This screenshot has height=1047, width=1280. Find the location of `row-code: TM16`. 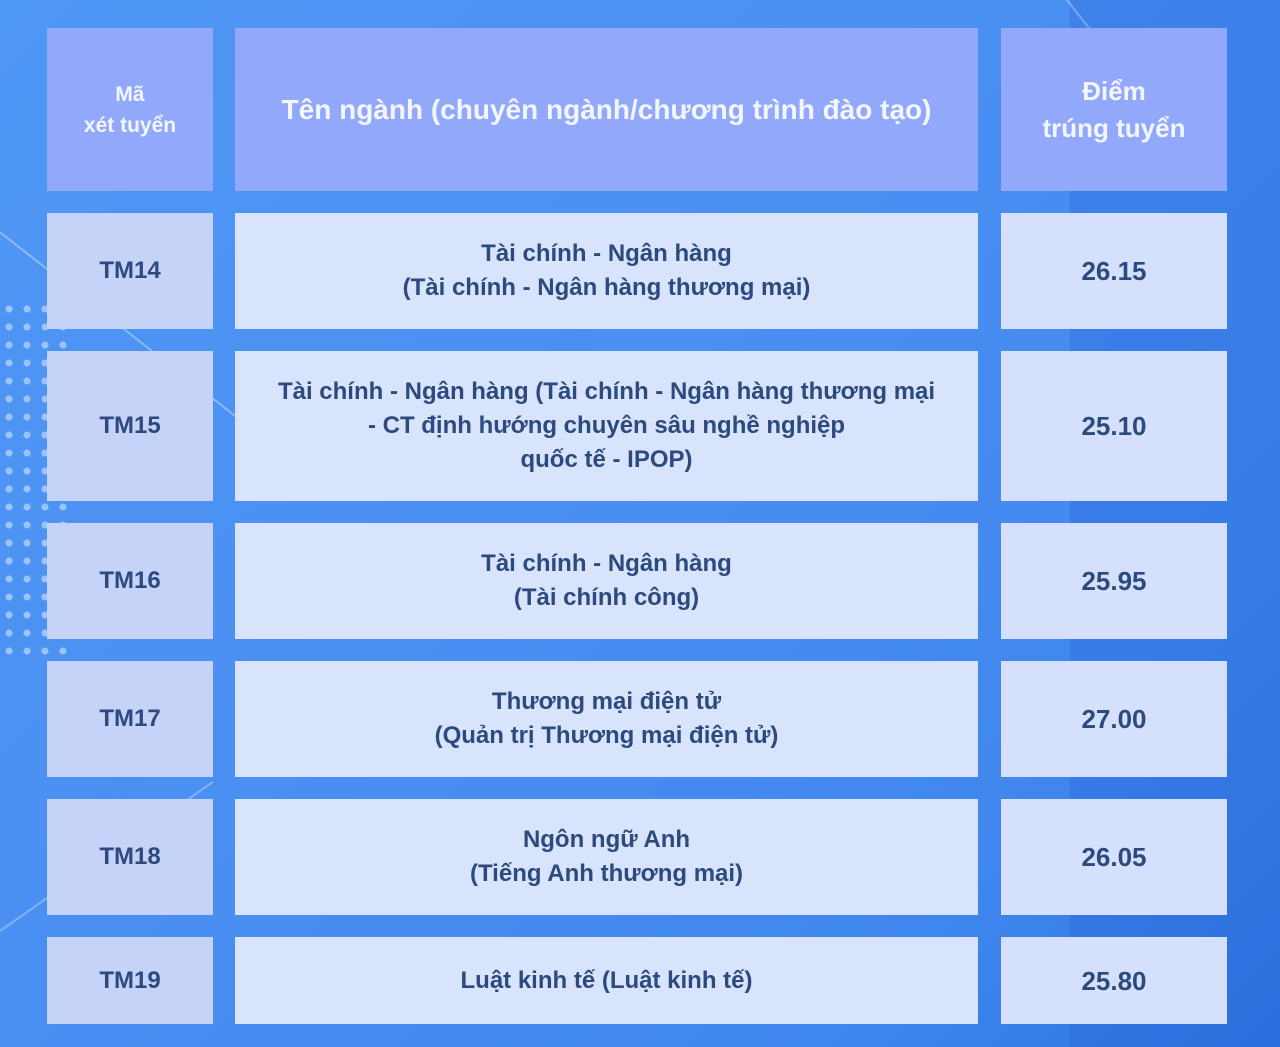

row-code: TM16 is located at coordinates (130, 581).